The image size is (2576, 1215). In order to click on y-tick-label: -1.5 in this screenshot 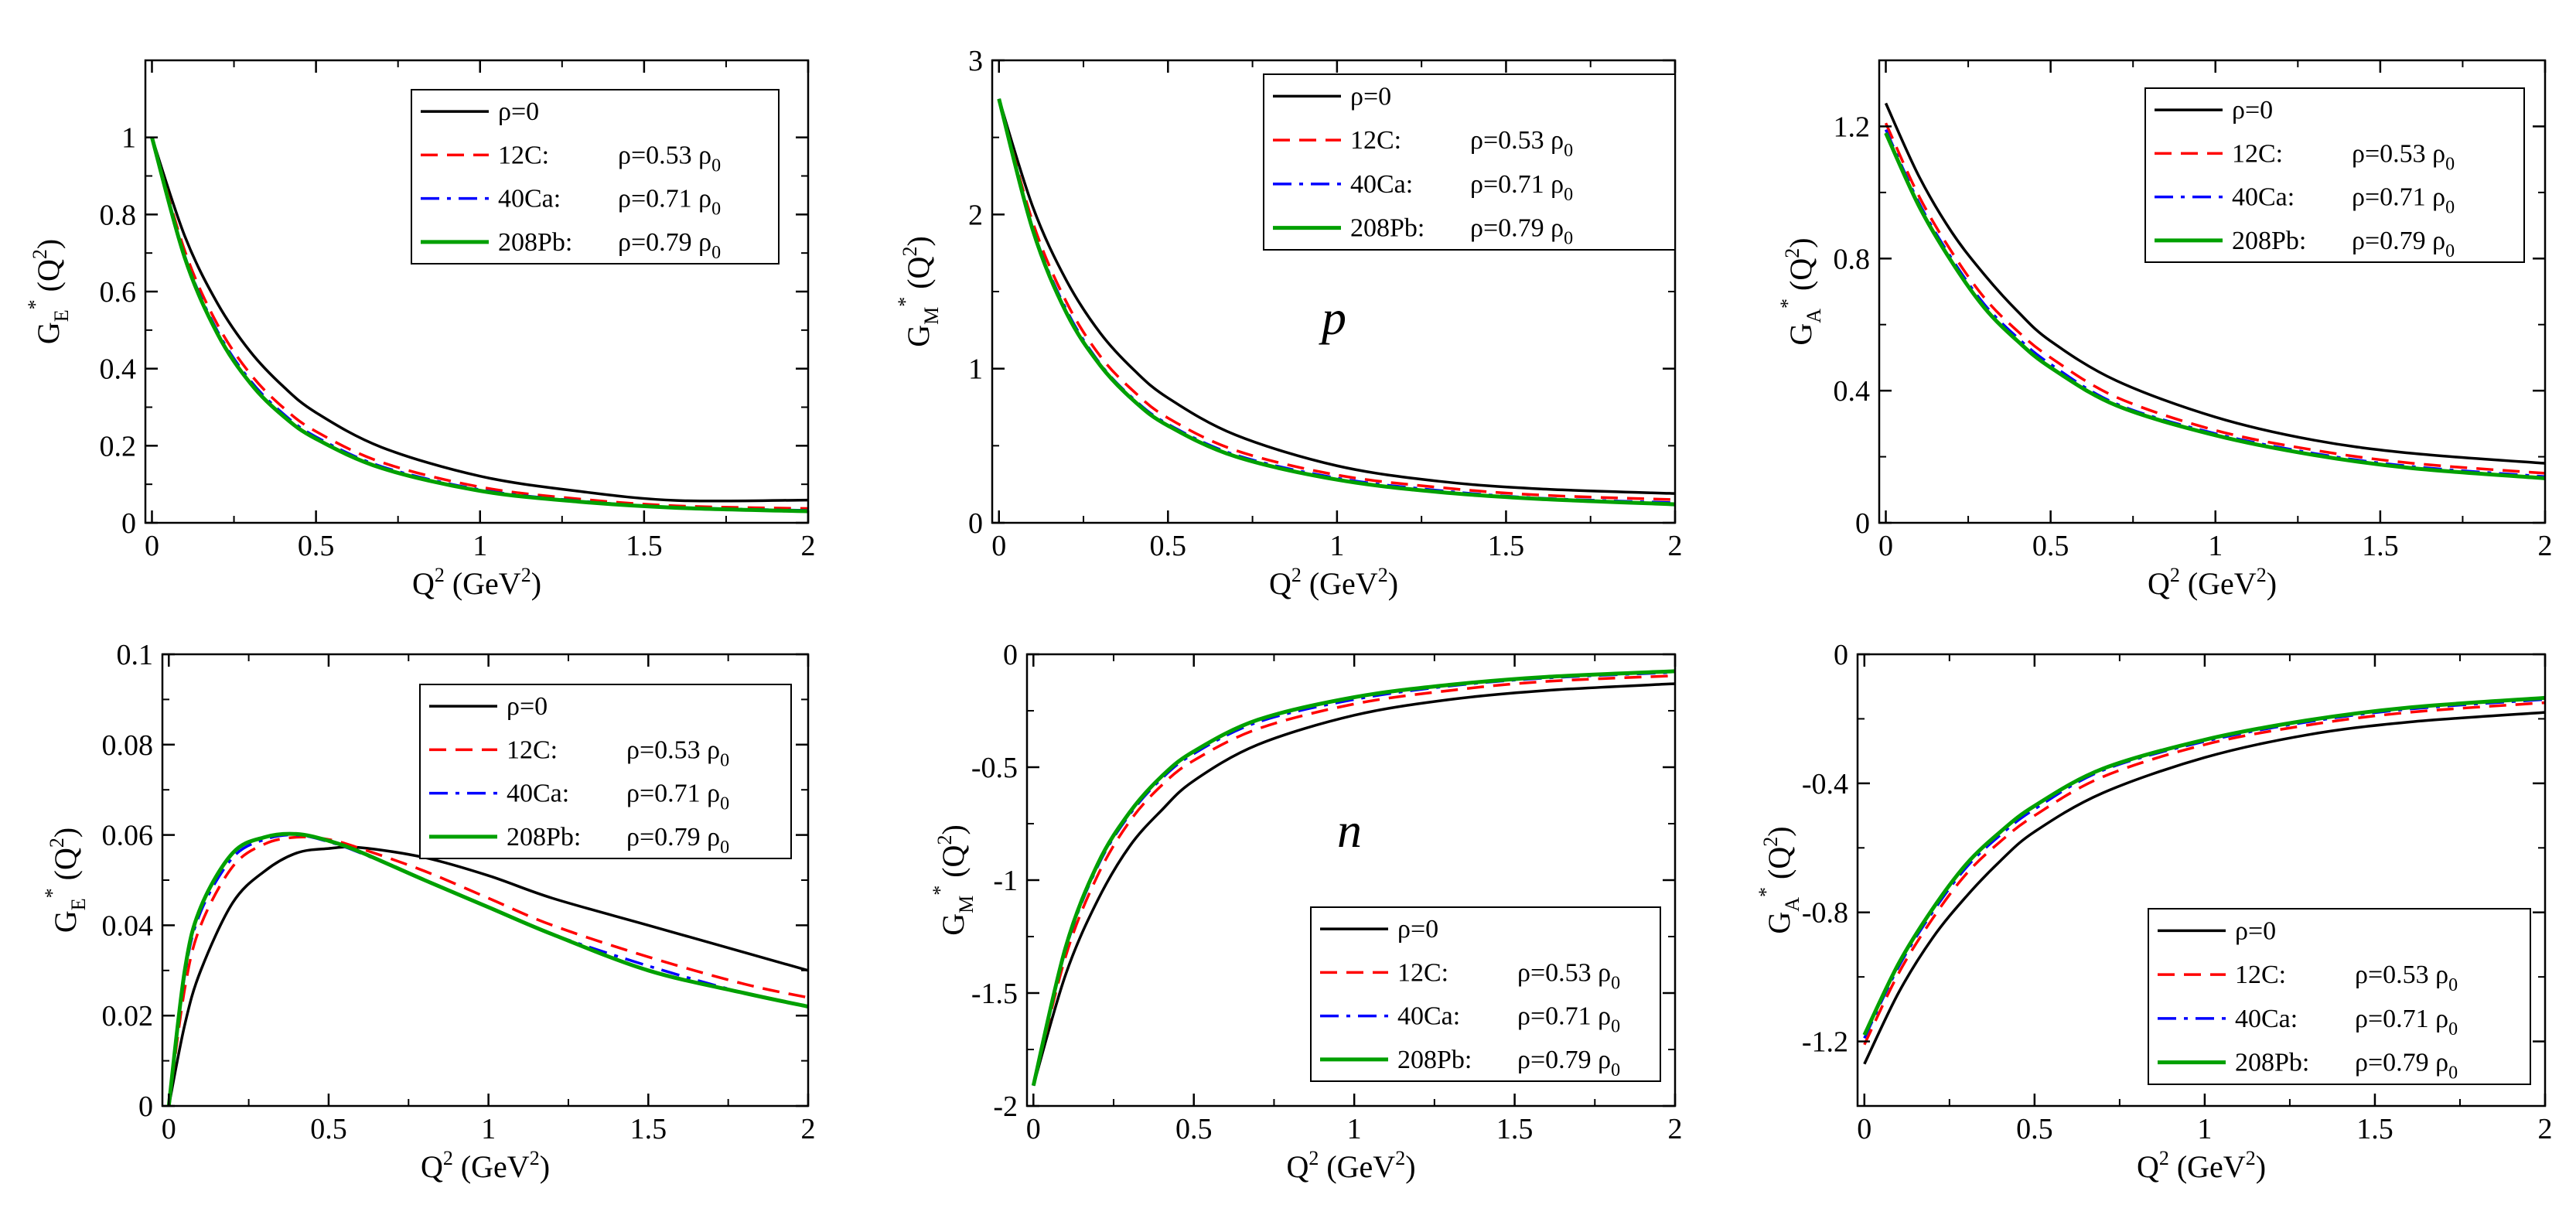, I will do `click(995, 994)`.